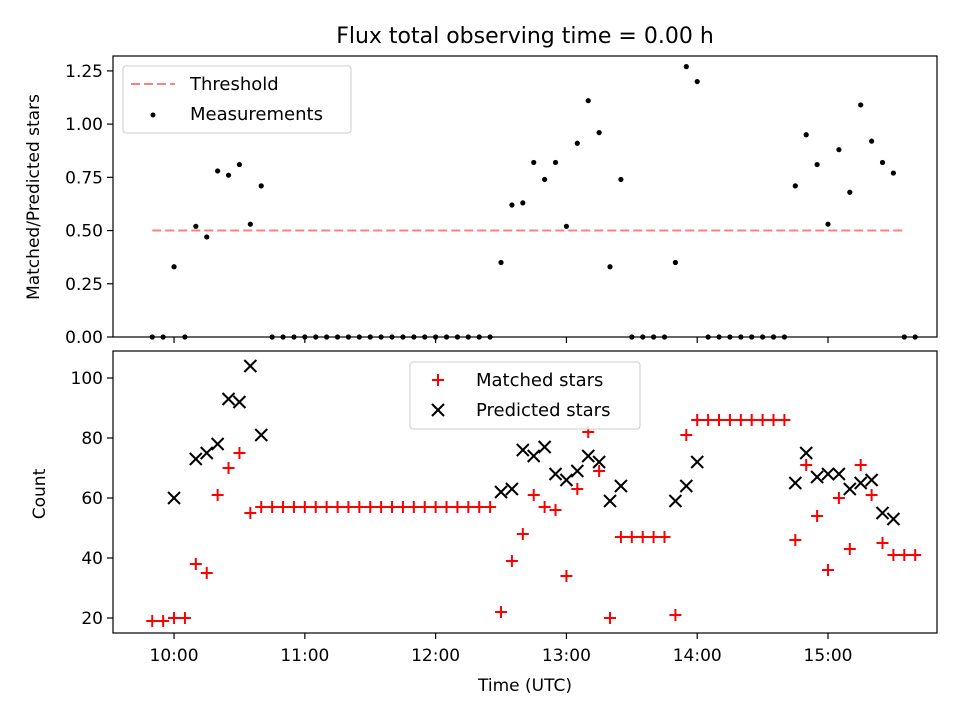 This screenshot has width=960, height=720. I want to click on top-y-ticks: 0.00 0.25 0.50 0.75 1.00 1.25, so click(89, 205).